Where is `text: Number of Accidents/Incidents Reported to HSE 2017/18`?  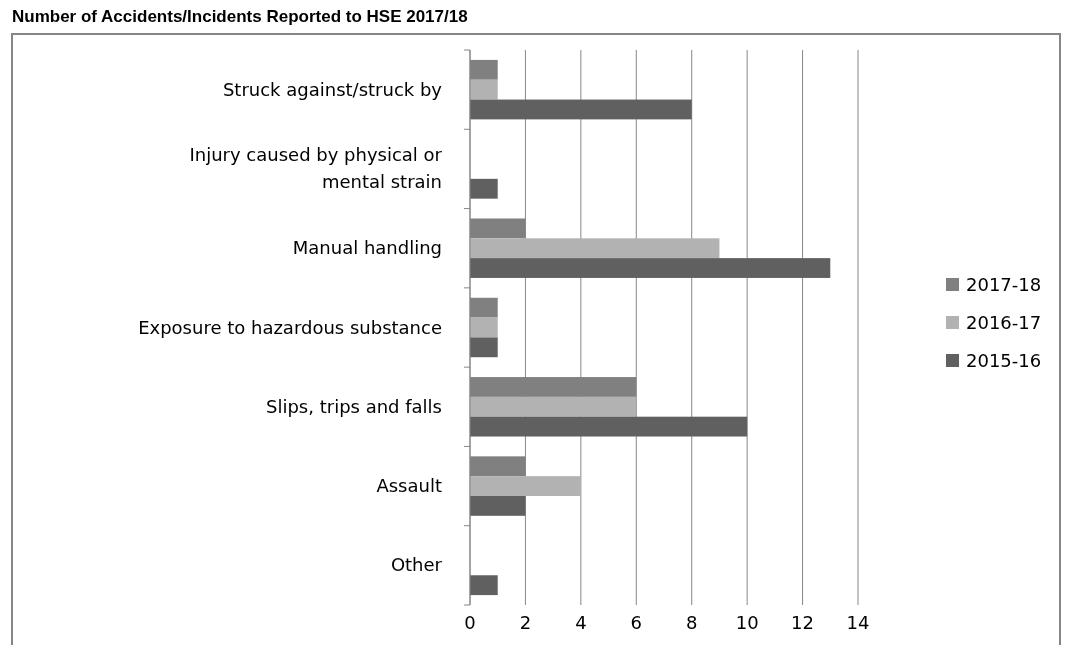 text: Number of Accidents/Incidents Reported to HSE 2017/18 is located at coordinates (240, 16).